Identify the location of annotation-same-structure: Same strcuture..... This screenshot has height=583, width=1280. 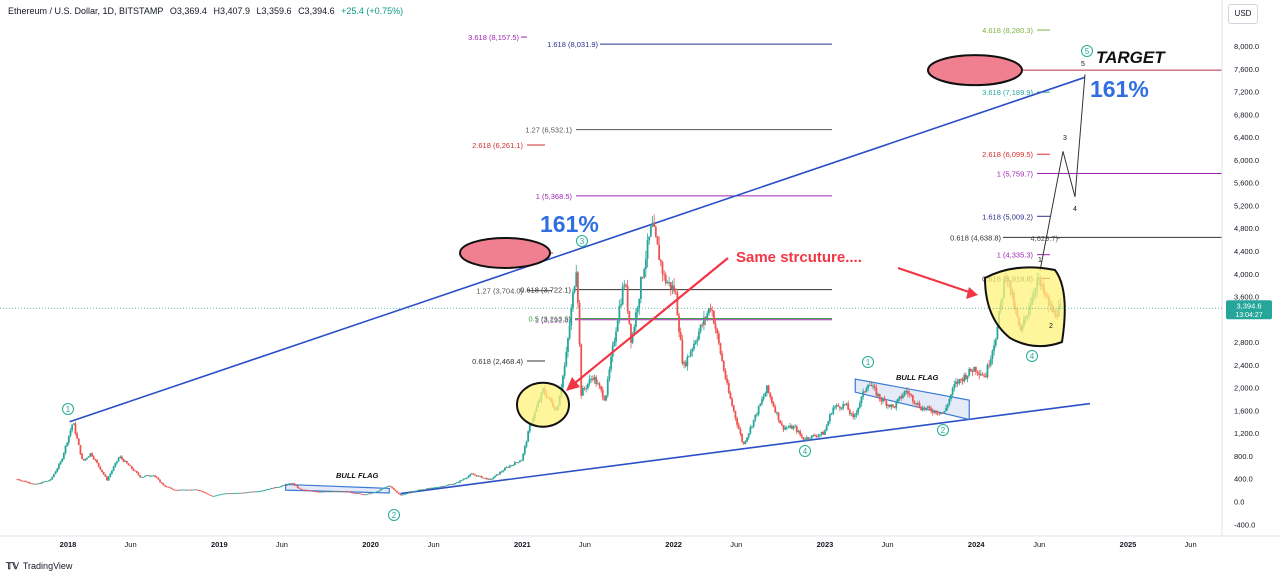
(799, 257).